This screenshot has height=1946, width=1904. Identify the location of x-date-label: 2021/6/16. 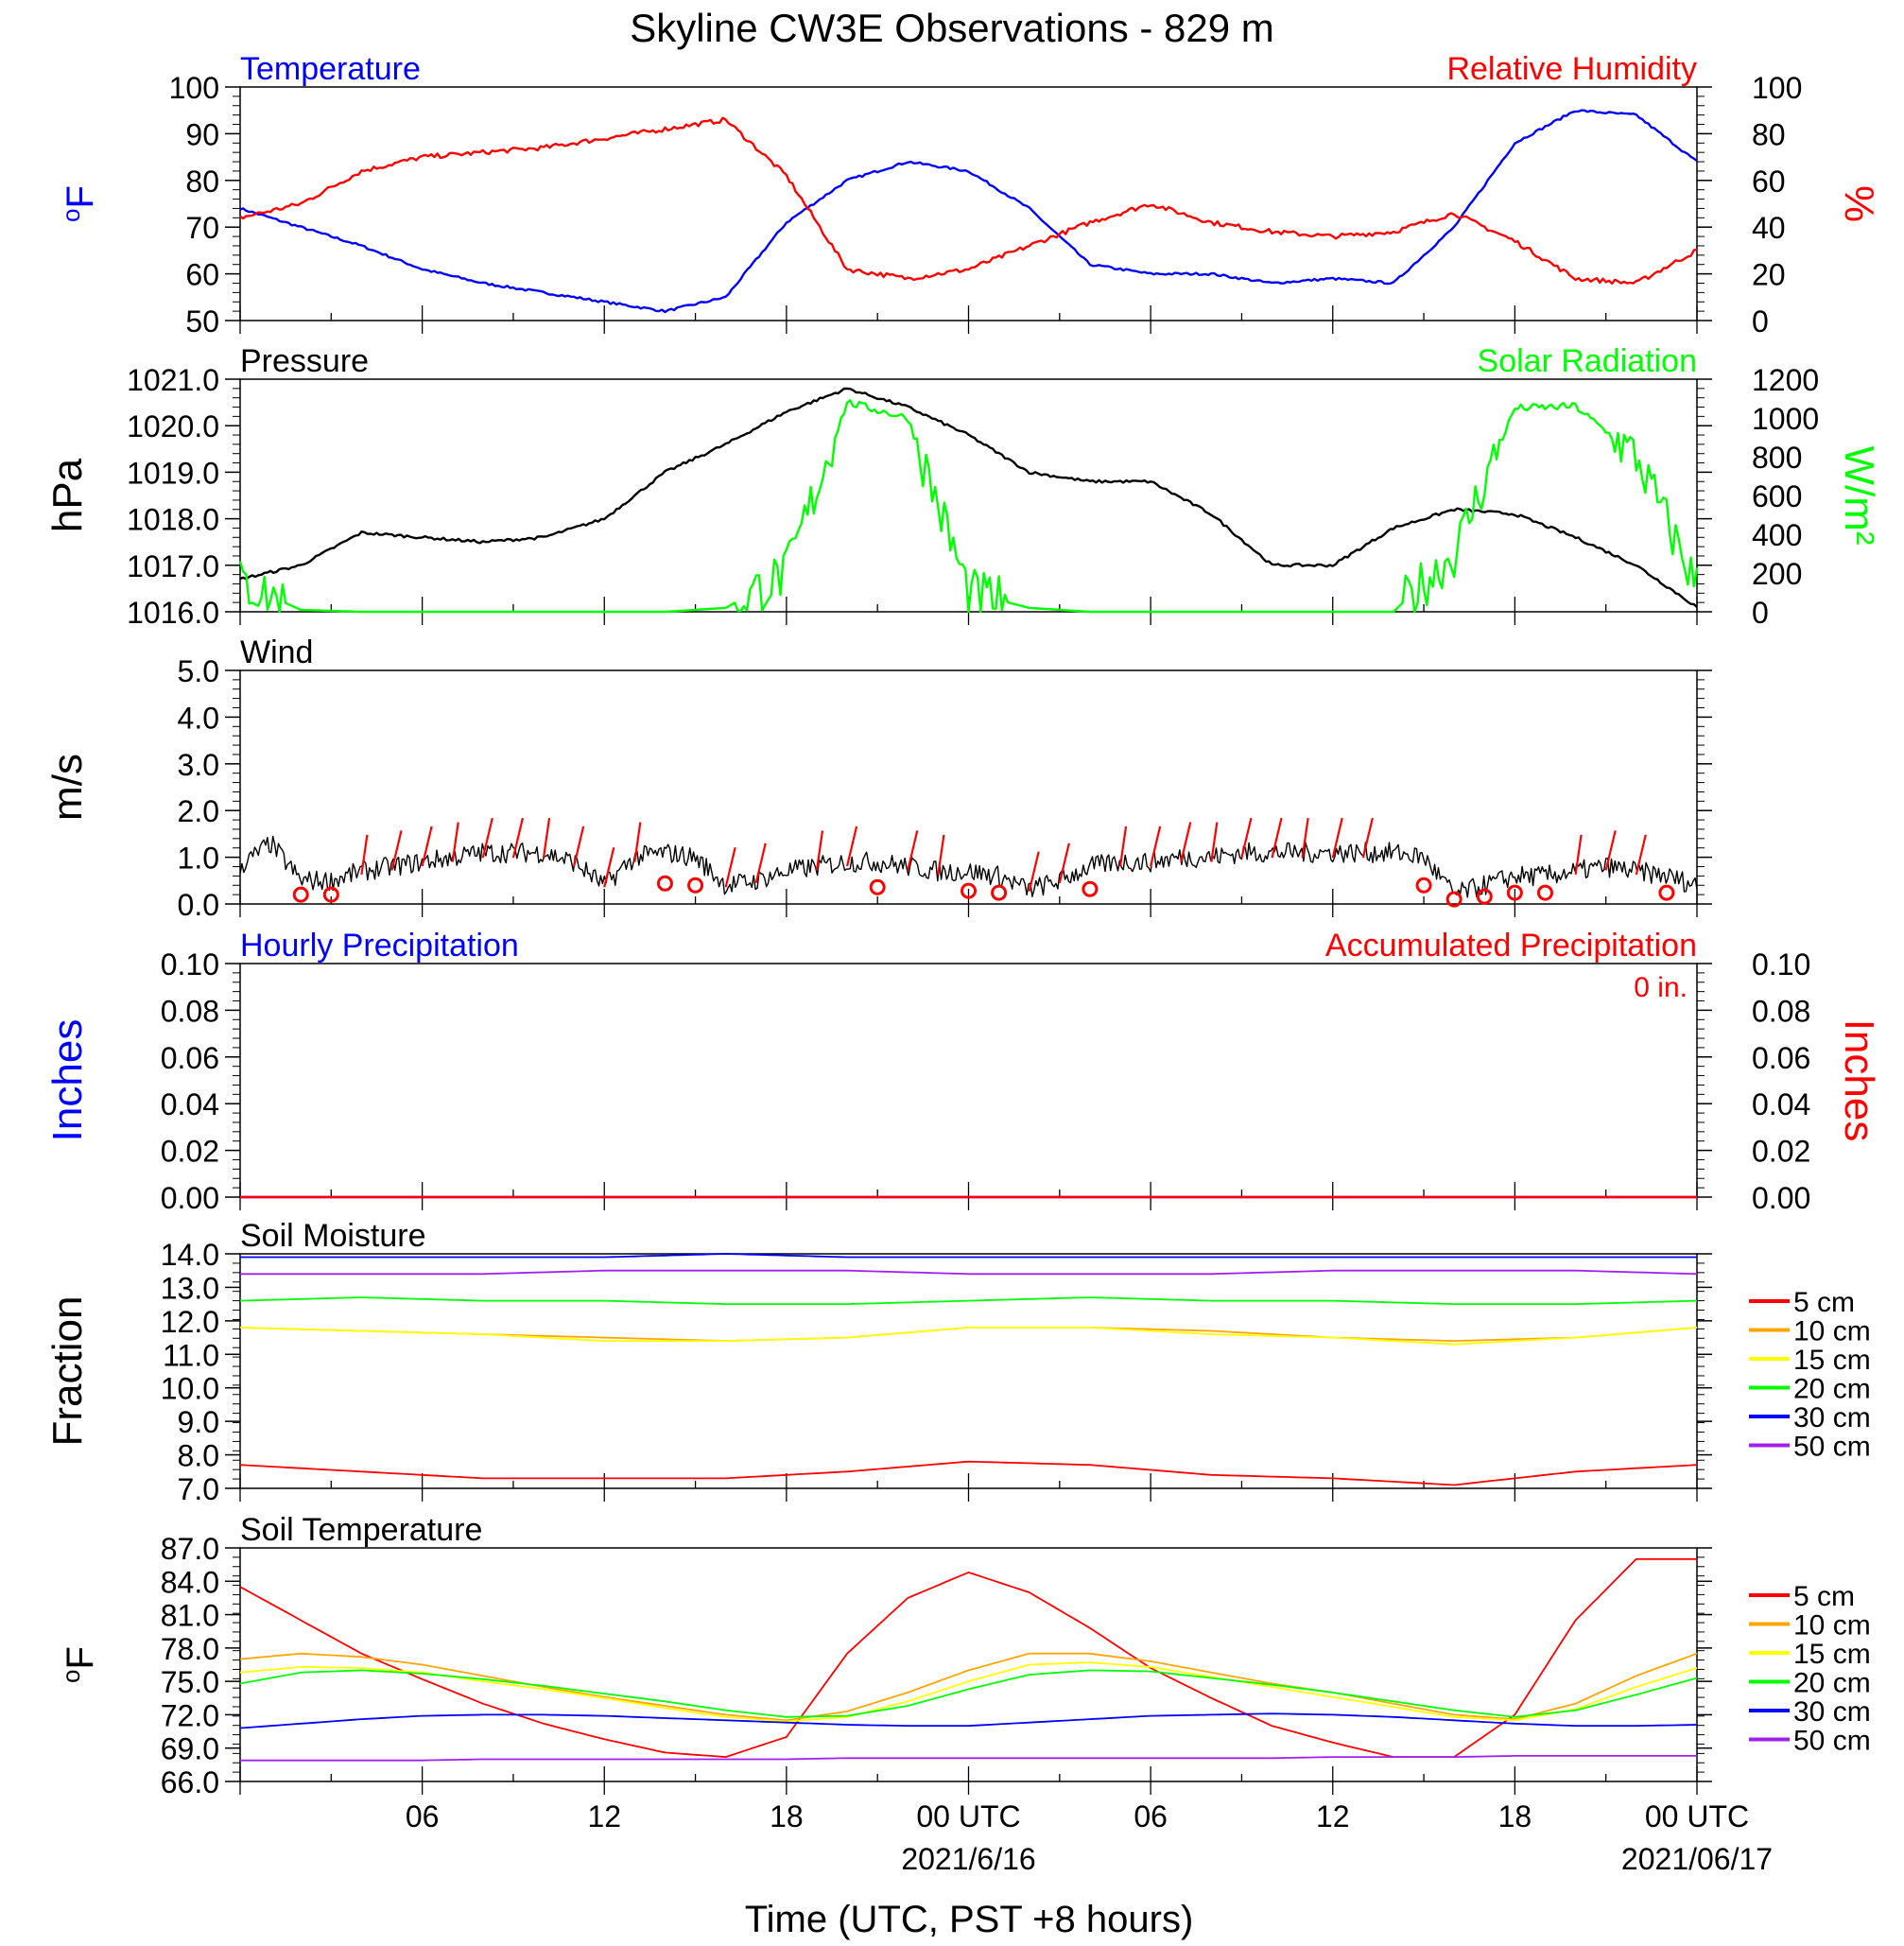
(968, 1859).